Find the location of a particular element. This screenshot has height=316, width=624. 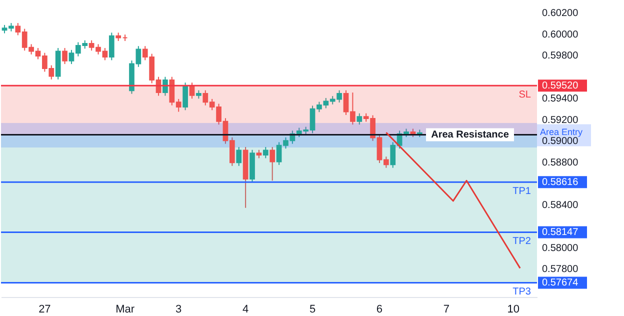

x-tick-label: Mar is located at coordinates (125, 310).